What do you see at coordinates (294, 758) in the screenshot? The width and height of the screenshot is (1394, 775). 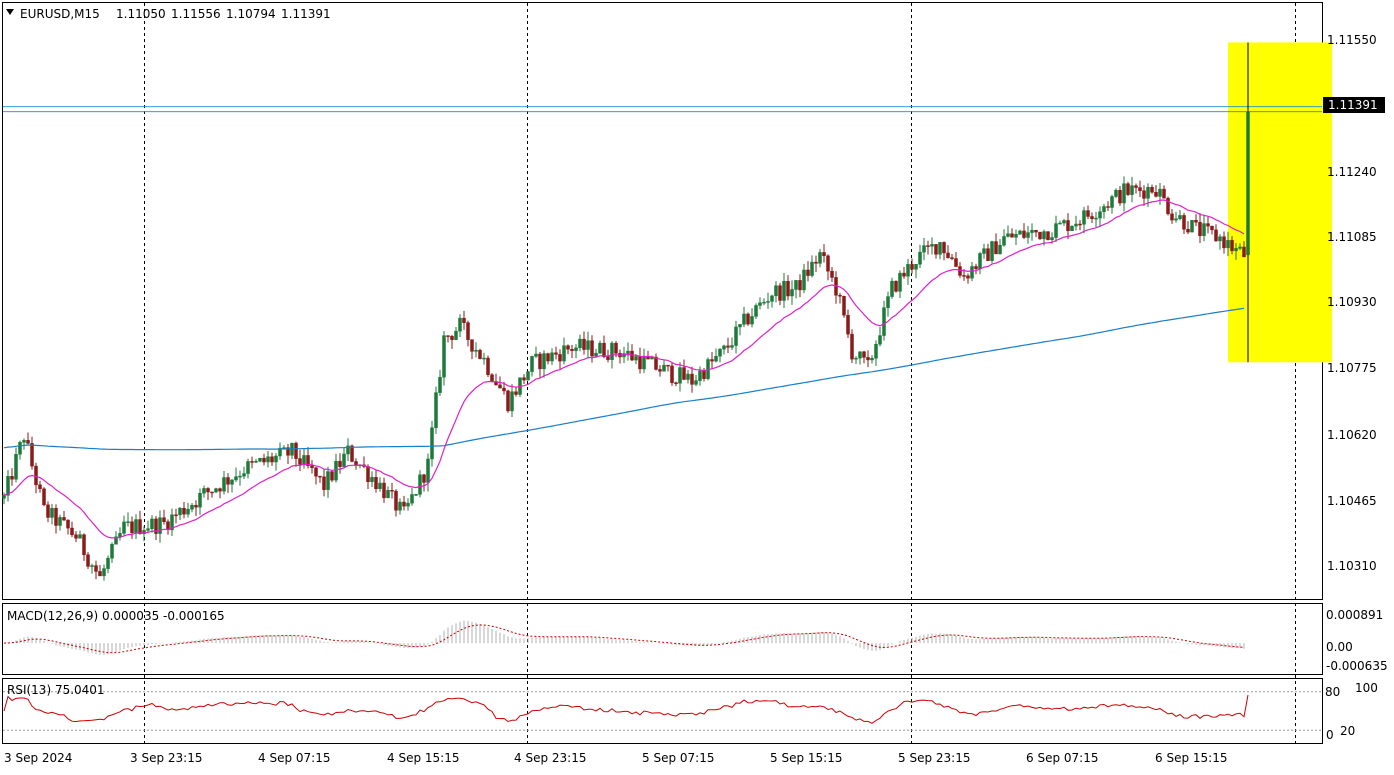 I see `time-label: 4 Sep 07:15` at bounding box center [294, 758].